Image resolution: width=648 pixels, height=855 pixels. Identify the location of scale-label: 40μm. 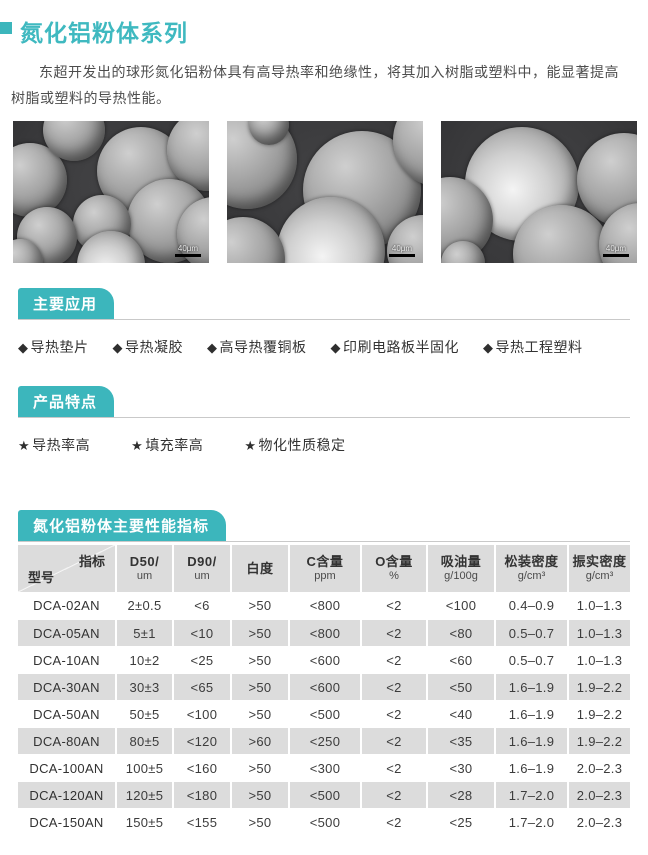
(402, 248).